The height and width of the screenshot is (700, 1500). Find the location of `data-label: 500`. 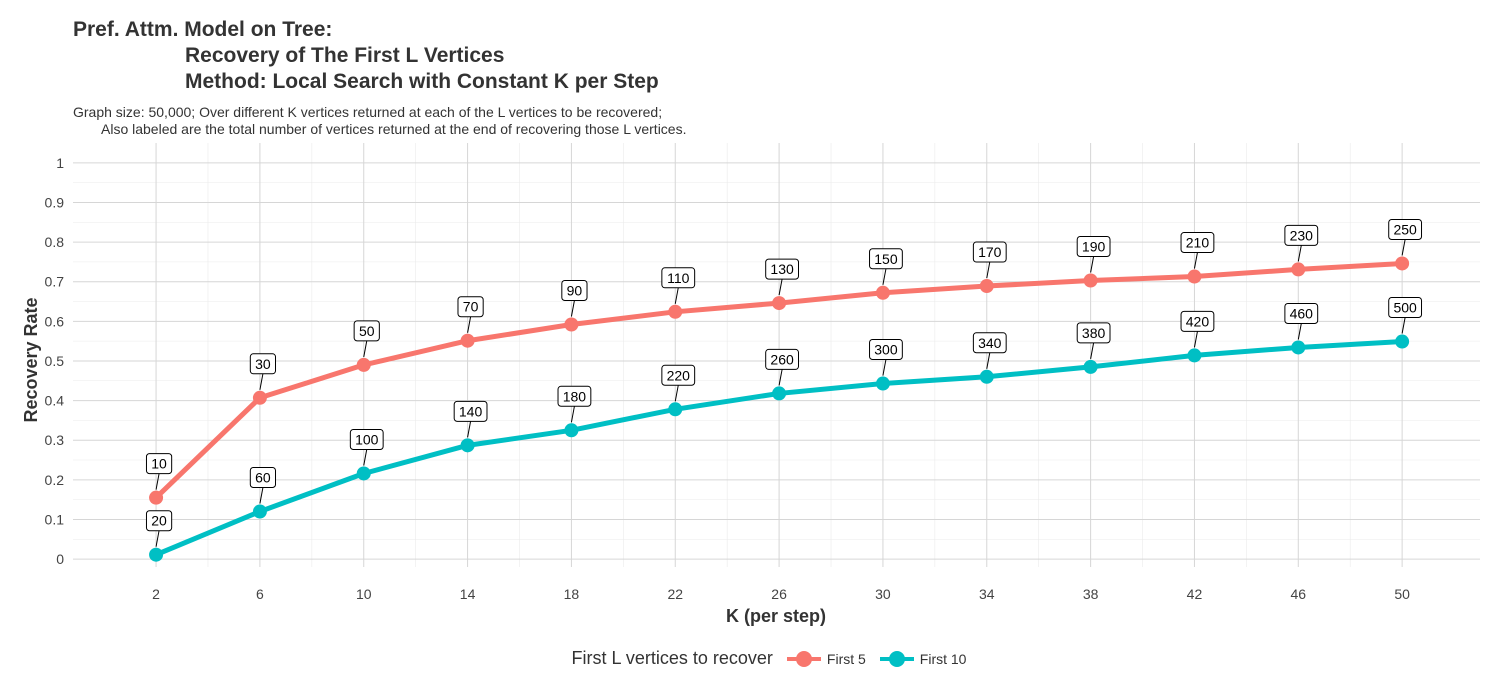

data-label: 500 is located at coordinates (1405, 315).